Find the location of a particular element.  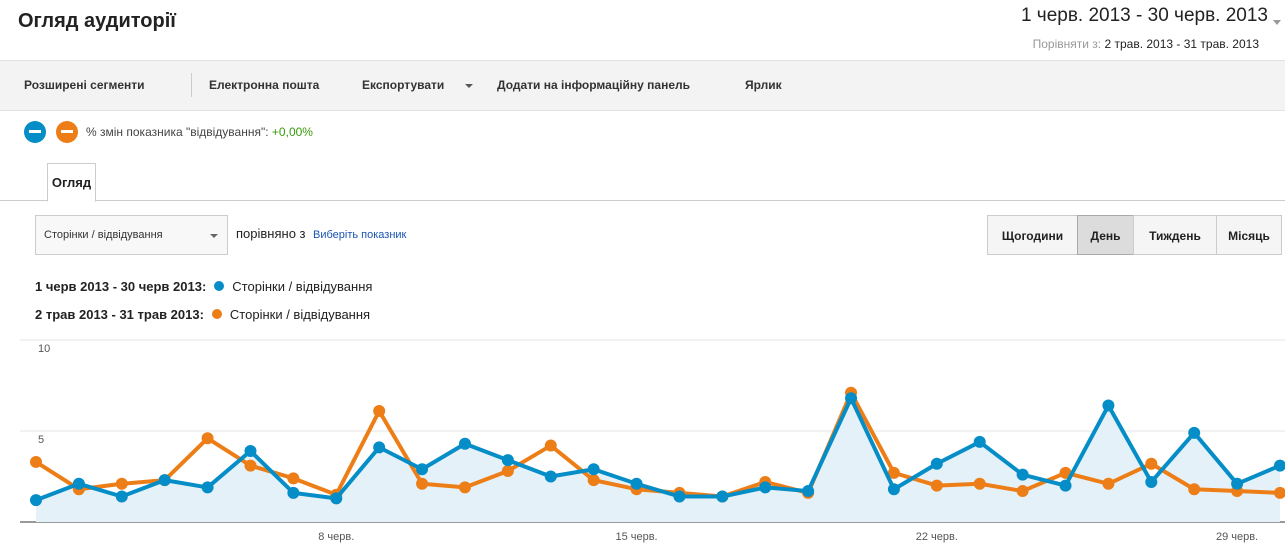

tab-line is located at coordinates (642, 200).